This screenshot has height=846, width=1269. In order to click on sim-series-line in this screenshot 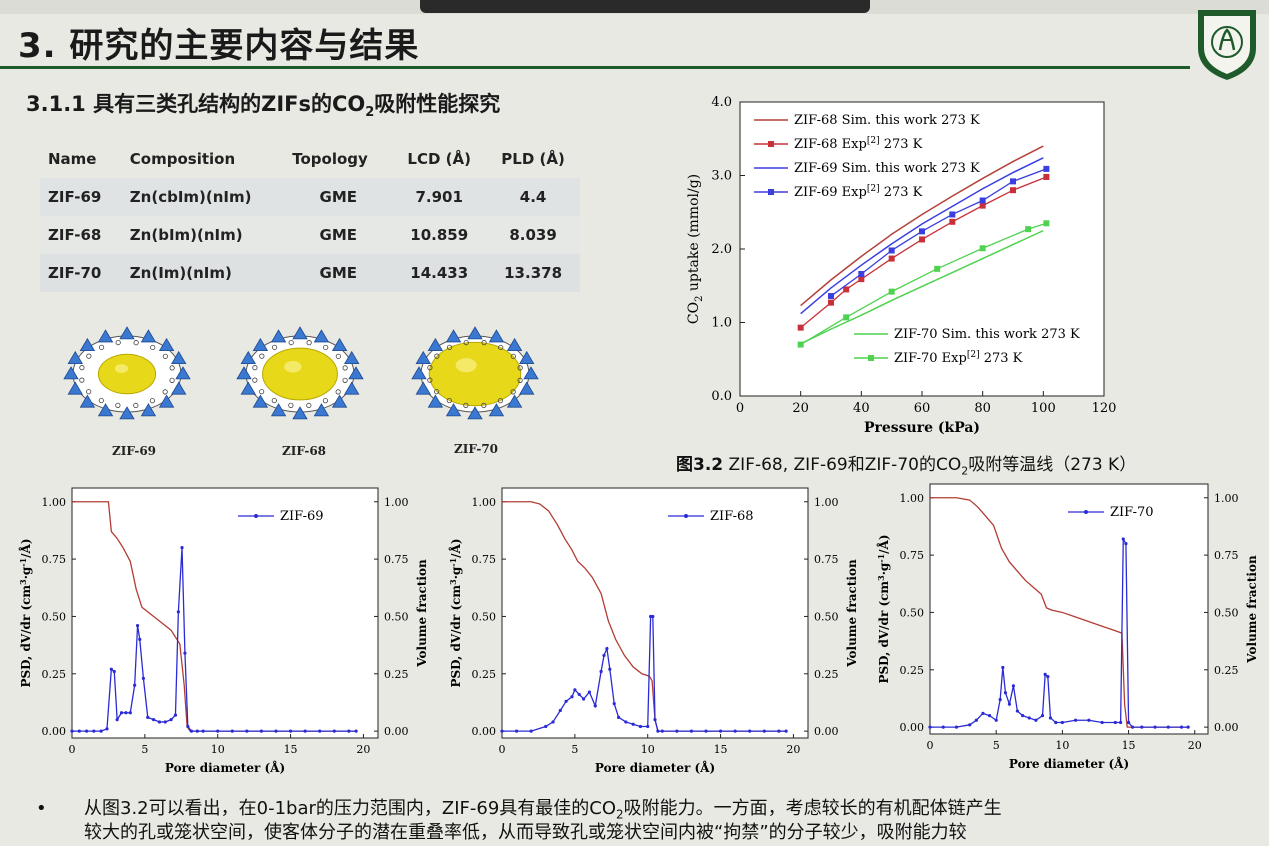, I will do `click(922, 236)`.